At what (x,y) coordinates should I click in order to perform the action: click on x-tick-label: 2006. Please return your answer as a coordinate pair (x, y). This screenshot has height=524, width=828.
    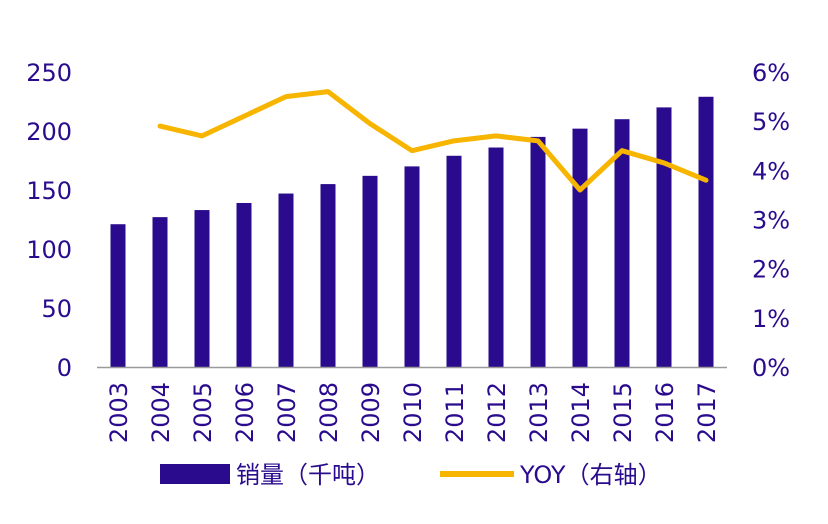
    Looking at the image, I should click on (245, 412).